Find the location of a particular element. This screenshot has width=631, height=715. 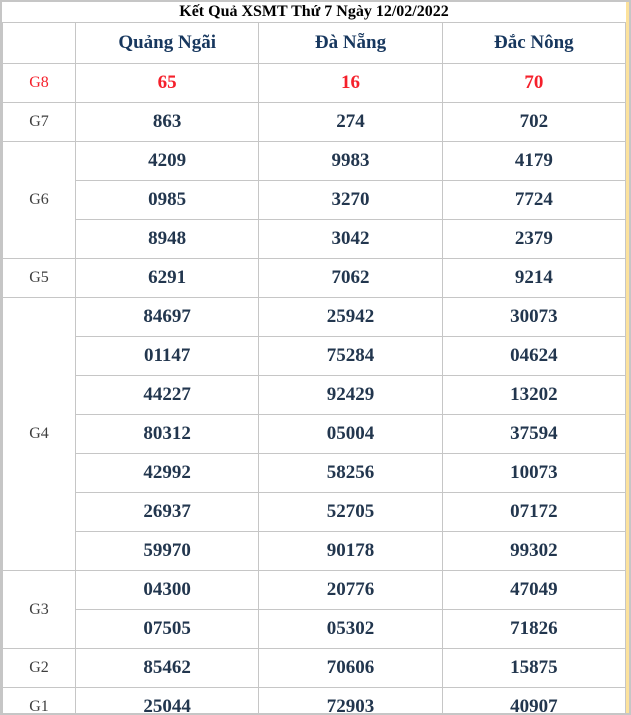

result-cell: 2379 is located at coordinates (534, 239).